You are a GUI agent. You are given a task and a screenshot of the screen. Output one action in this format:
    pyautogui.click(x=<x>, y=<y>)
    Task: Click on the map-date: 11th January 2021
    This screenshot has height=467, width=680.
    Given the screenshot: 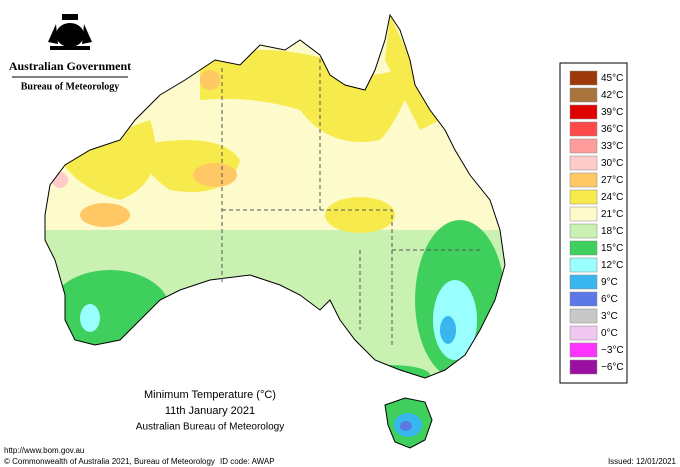 What is the action you would take?
    pyautogui.click(x=210, y=411)
    